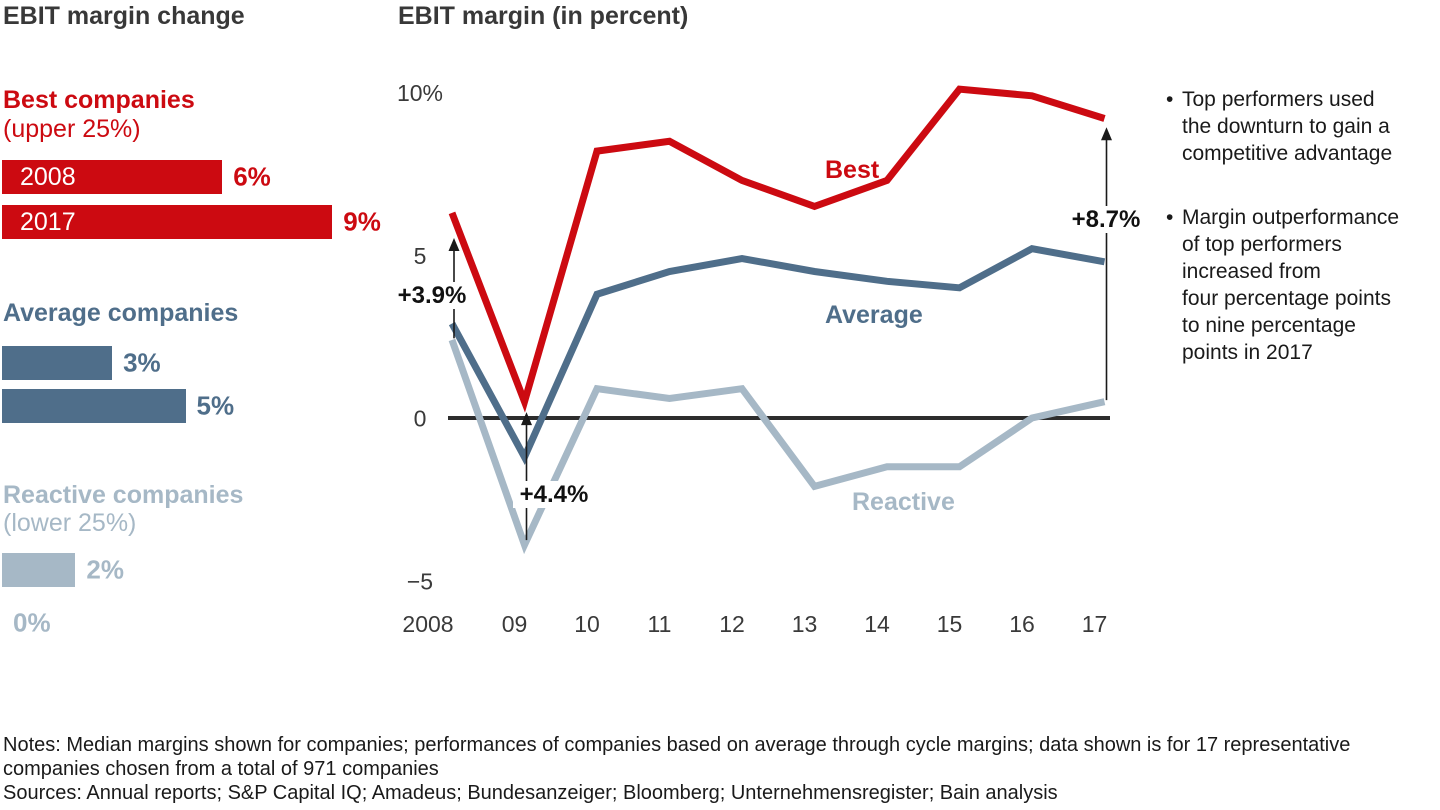 Image resolution: width=1440 pixels, height=810 pixels. I want to click on y-tick-label: −5, so click(420, 581).